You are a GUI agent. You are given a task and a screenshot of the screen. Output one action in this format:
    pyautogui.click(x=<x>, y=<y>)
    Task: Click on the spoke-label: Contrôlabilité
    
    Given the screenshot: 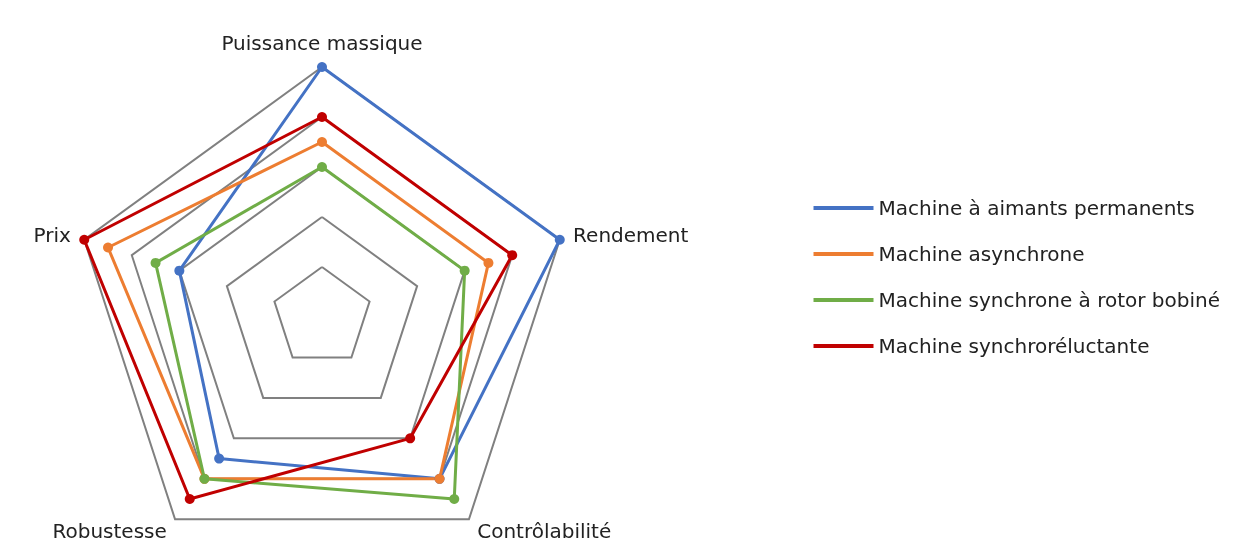 What is the action you would take?
    pyautogui.click(x=544, y=530)
    